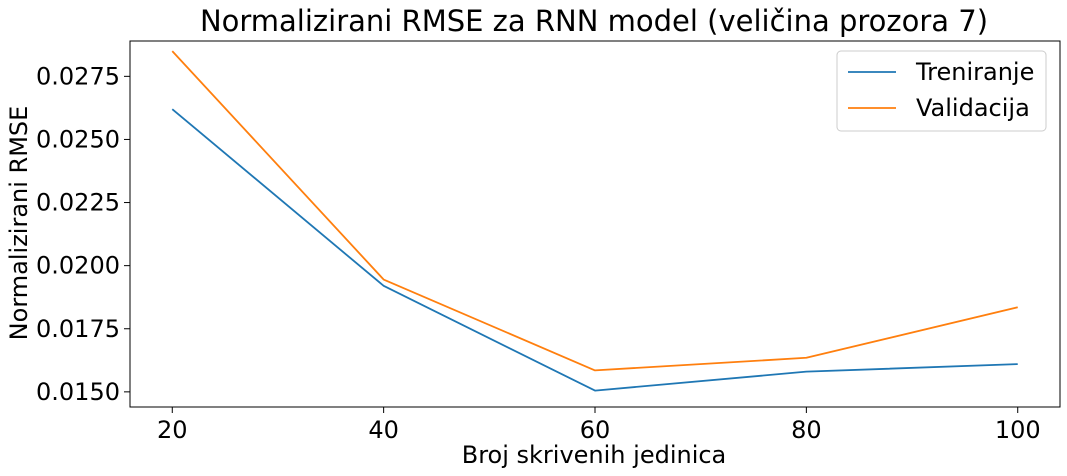 Image resolution: width=1067 pixels, height=476 pixels. Describe the element at coordinates (974, 72) in the screenshot. I see `legend-label: Treniranje` at that location.